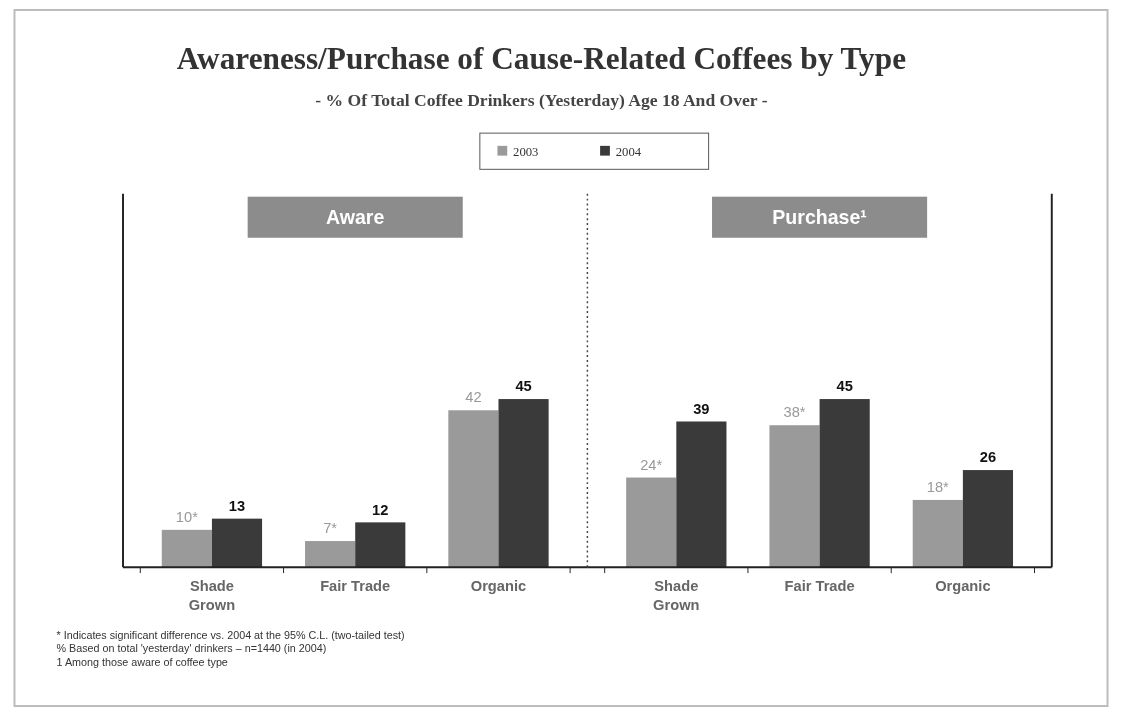 The image size is (1122, 716). What do you see at coordinates (541, 58) in the screenshot?
I see `text: Awareness/Purchase of Cause-Related Coffees by Type` at bounding box center [541, 58].